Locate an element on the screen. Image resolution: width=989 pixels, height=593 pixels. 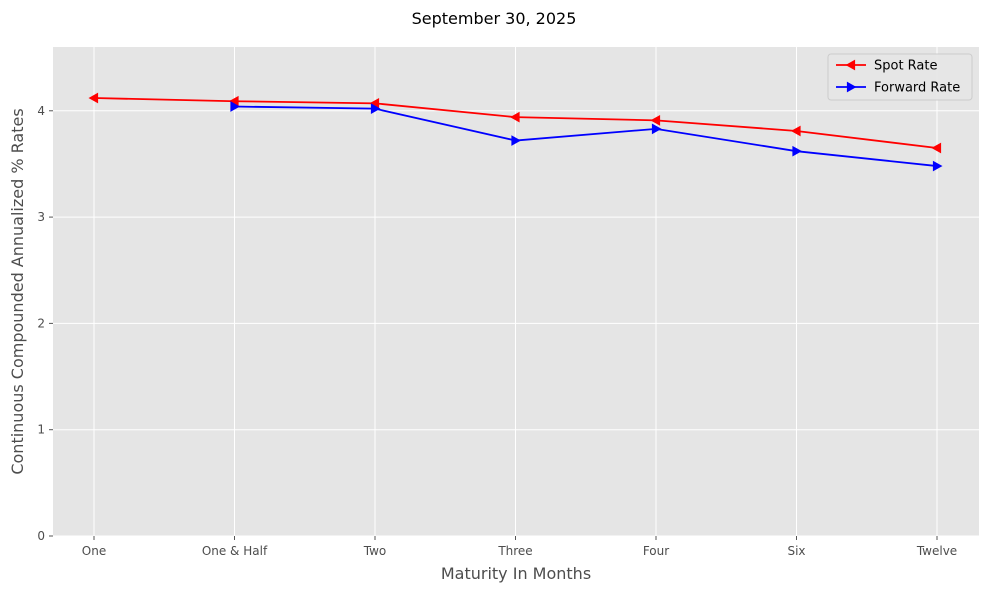
y-axis-label: Continuous Compounded Annualized % Rates is located at coordinates (17, 291).